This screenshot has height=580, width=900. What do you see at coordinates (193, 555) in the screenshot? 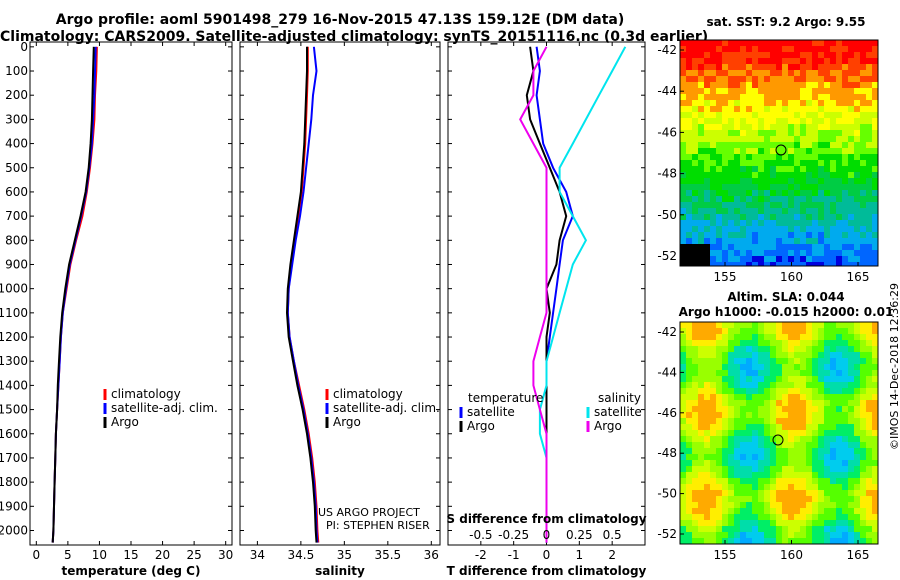
I see `x-tick-label: 25` at bounding box center [193, 555].